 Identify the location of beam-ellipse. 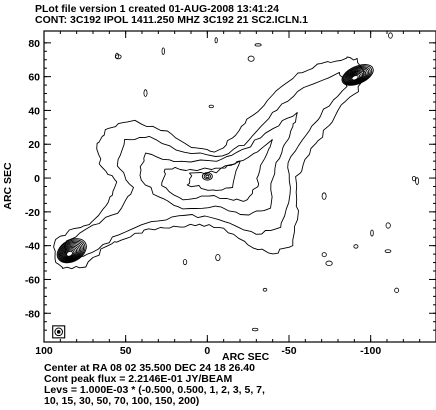
(59, 332).